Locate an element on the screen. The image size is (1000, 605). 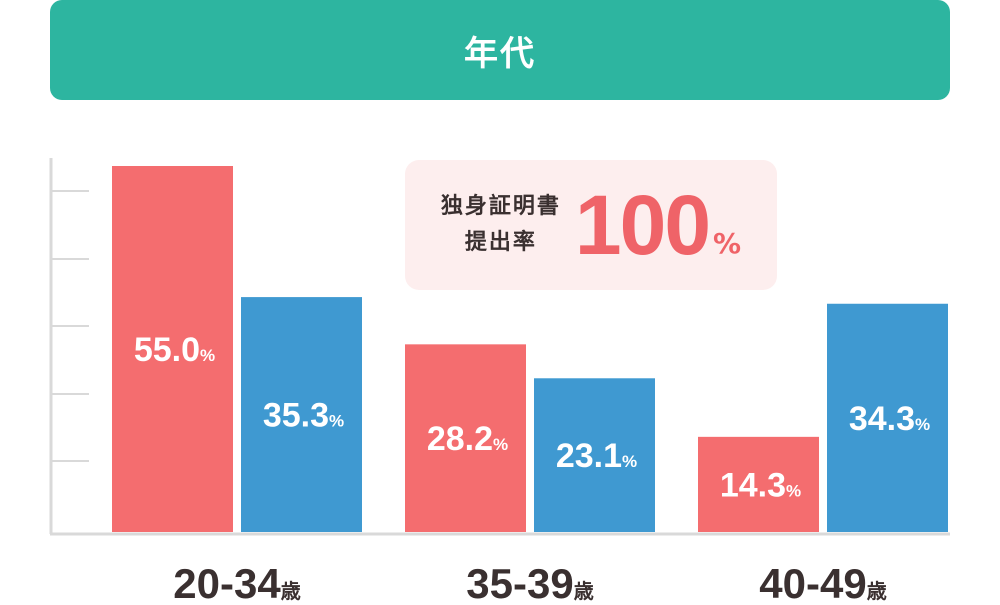
data-label: 14.3% is located at coordinates (760, 485).